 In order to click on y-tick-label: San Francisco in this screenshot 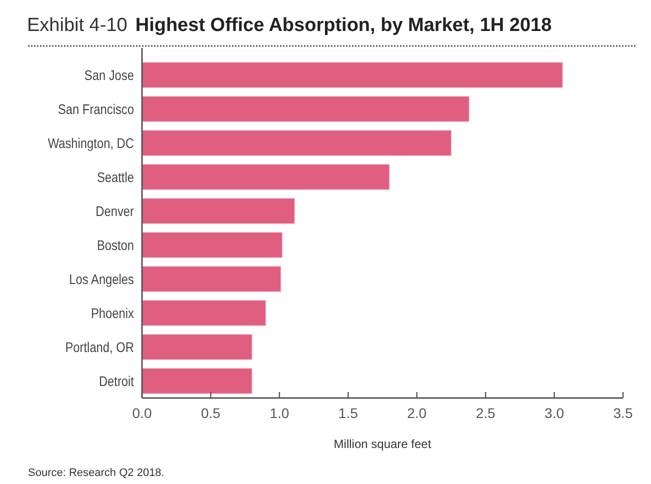, I will do `click(96, 109)`.